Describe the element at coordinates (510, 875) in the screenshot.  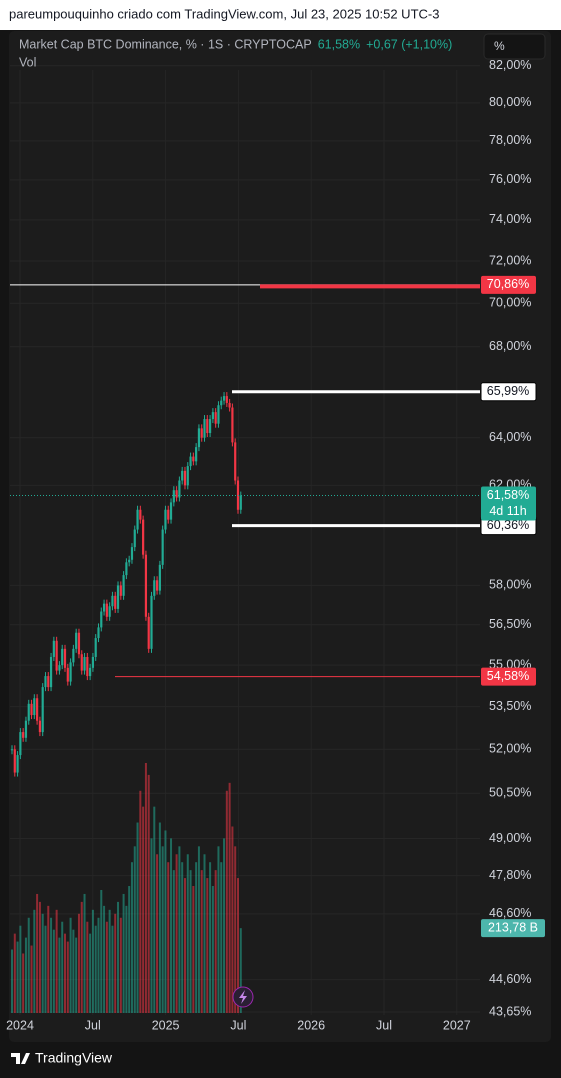
I see `y-tick-label: 47,80%` at that location.